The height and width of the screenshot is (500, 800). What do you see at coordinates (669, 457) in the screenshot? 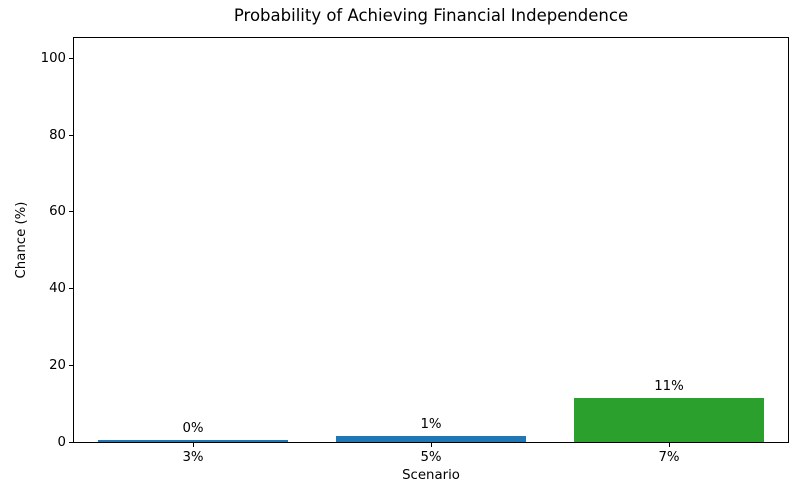
I see `x-tick-label: 7%` at bounding box center [669, 457].